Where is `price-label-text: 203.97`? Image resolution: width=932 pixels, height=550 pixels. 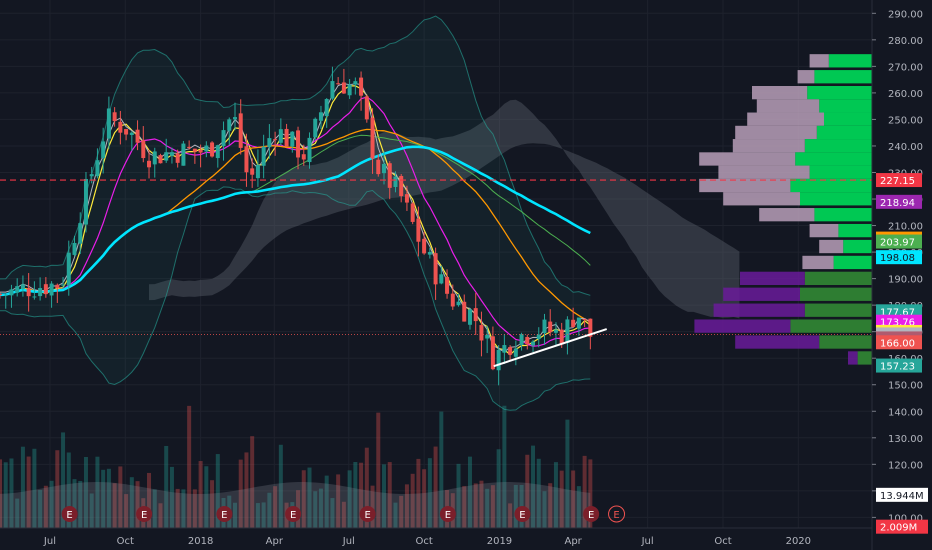 price-label-text: 203.97 is located at coordinates (897, 243).